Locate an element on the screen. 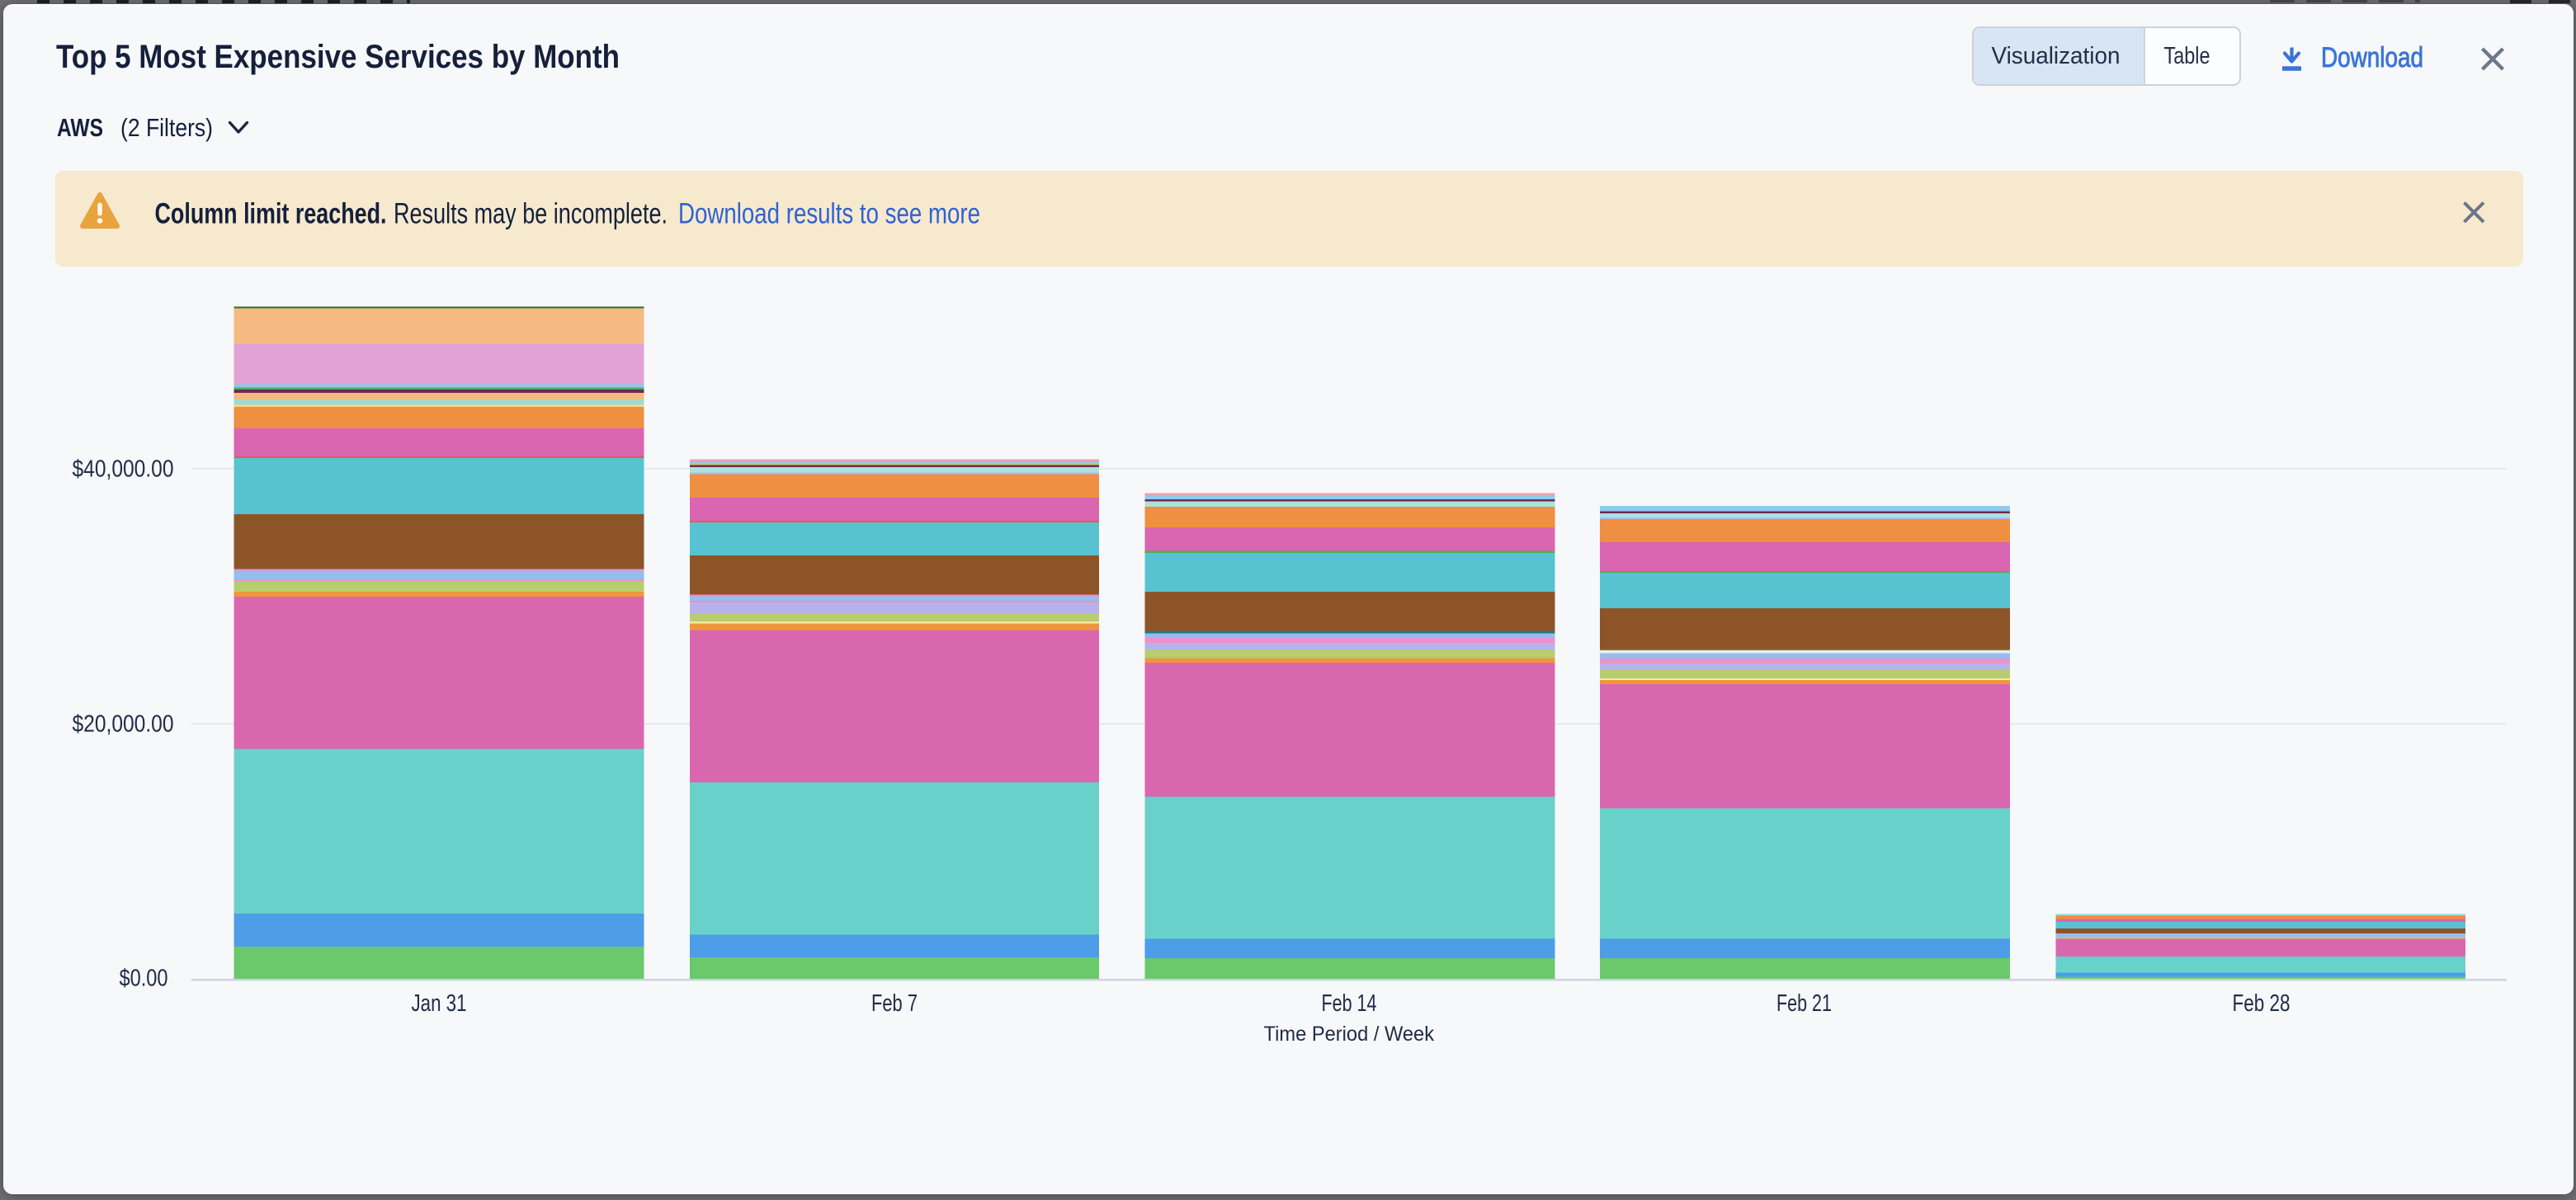 The height and width of the screenshot is (1200, 2576). svg-text: AWS is located at coordinates (80, 128).